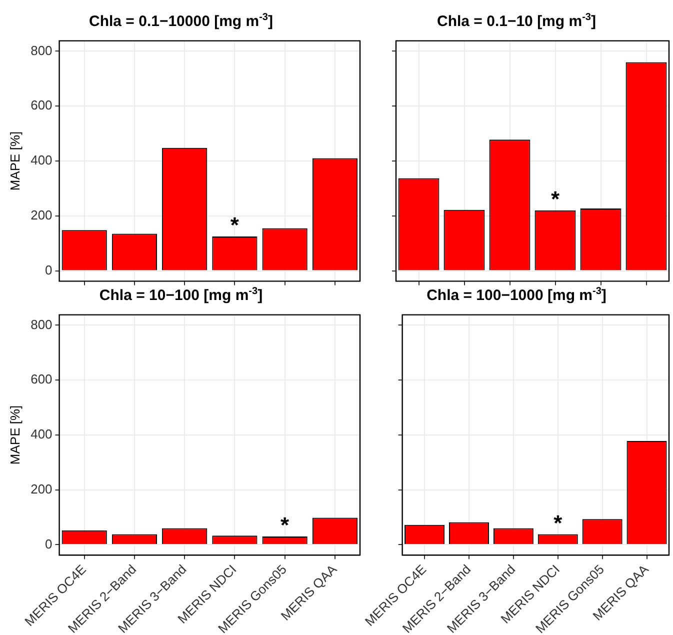 This screenshot has height=635, width=673. I want to click on chart-title: Chla = 100−1000 [mg m$^{-3}$], so click(517, 294).